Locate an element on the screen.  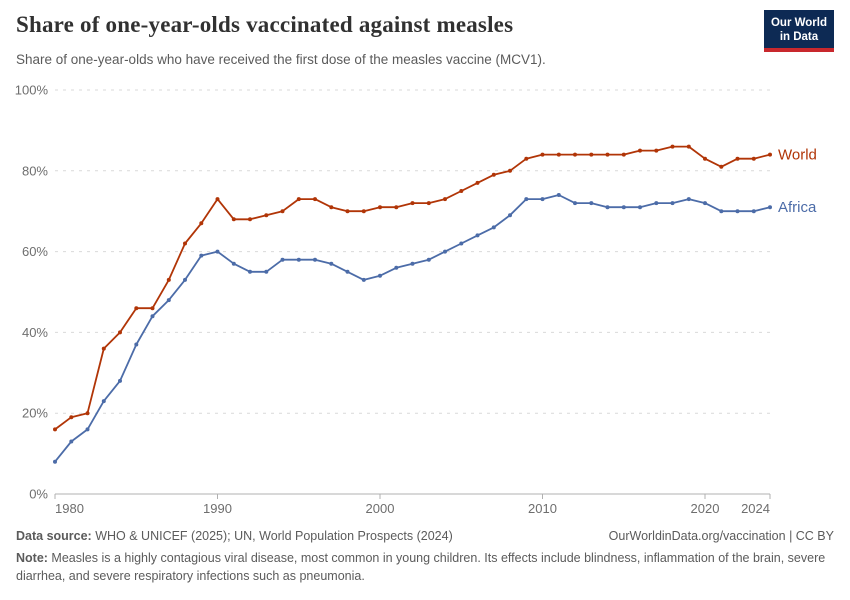
x-tick-label: 2020 is located at coordinates (705, 508).